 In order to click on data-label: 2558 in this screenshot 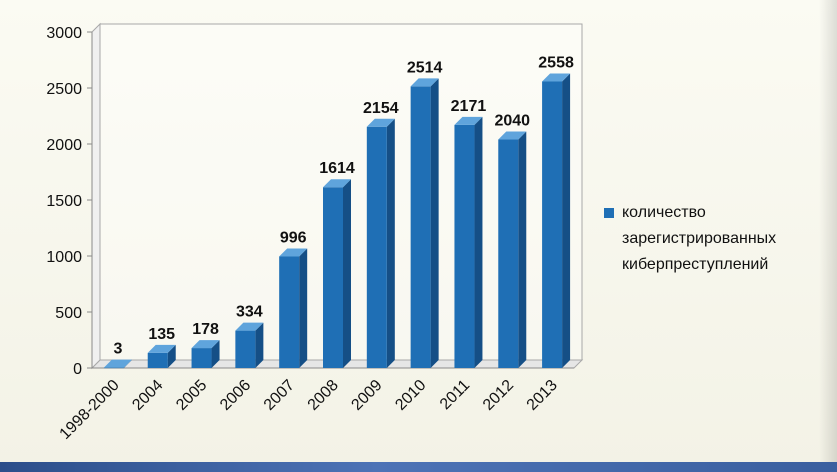, I will do `click(556, 63)`.